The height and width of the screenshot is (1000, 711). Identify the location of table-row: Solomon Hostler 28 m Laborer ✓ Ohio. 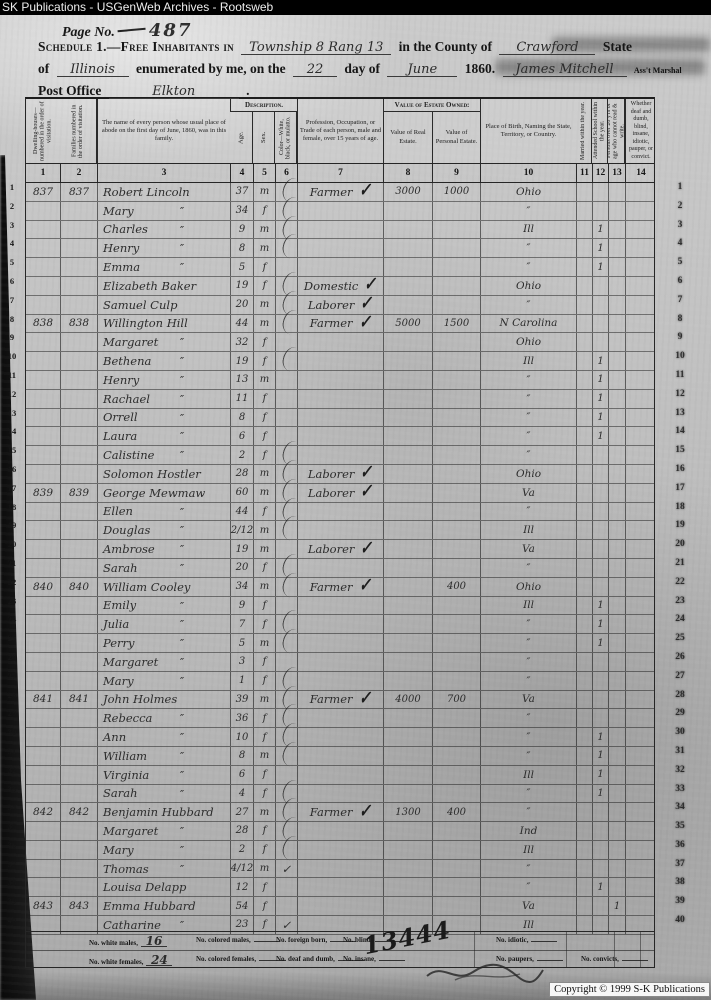
(340, 472).